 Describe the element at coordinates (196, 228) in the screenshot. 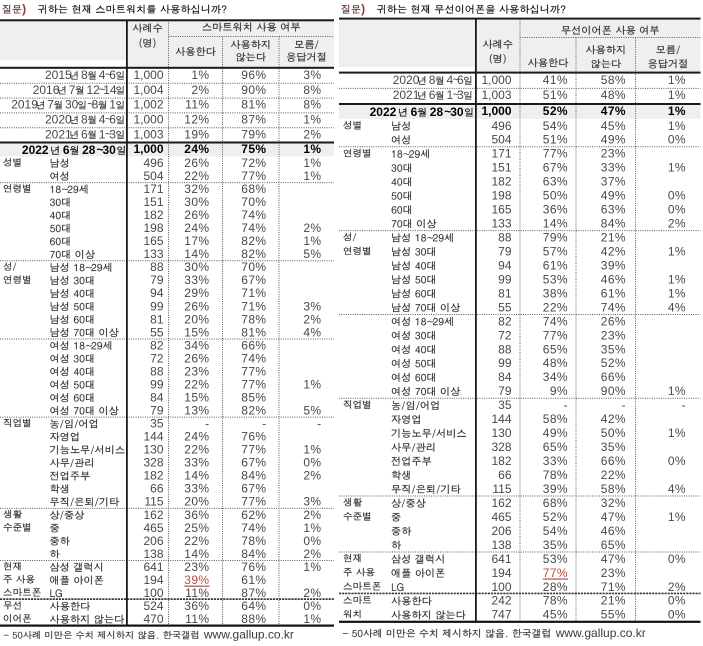

I see `svg-text: 24%` at that location.